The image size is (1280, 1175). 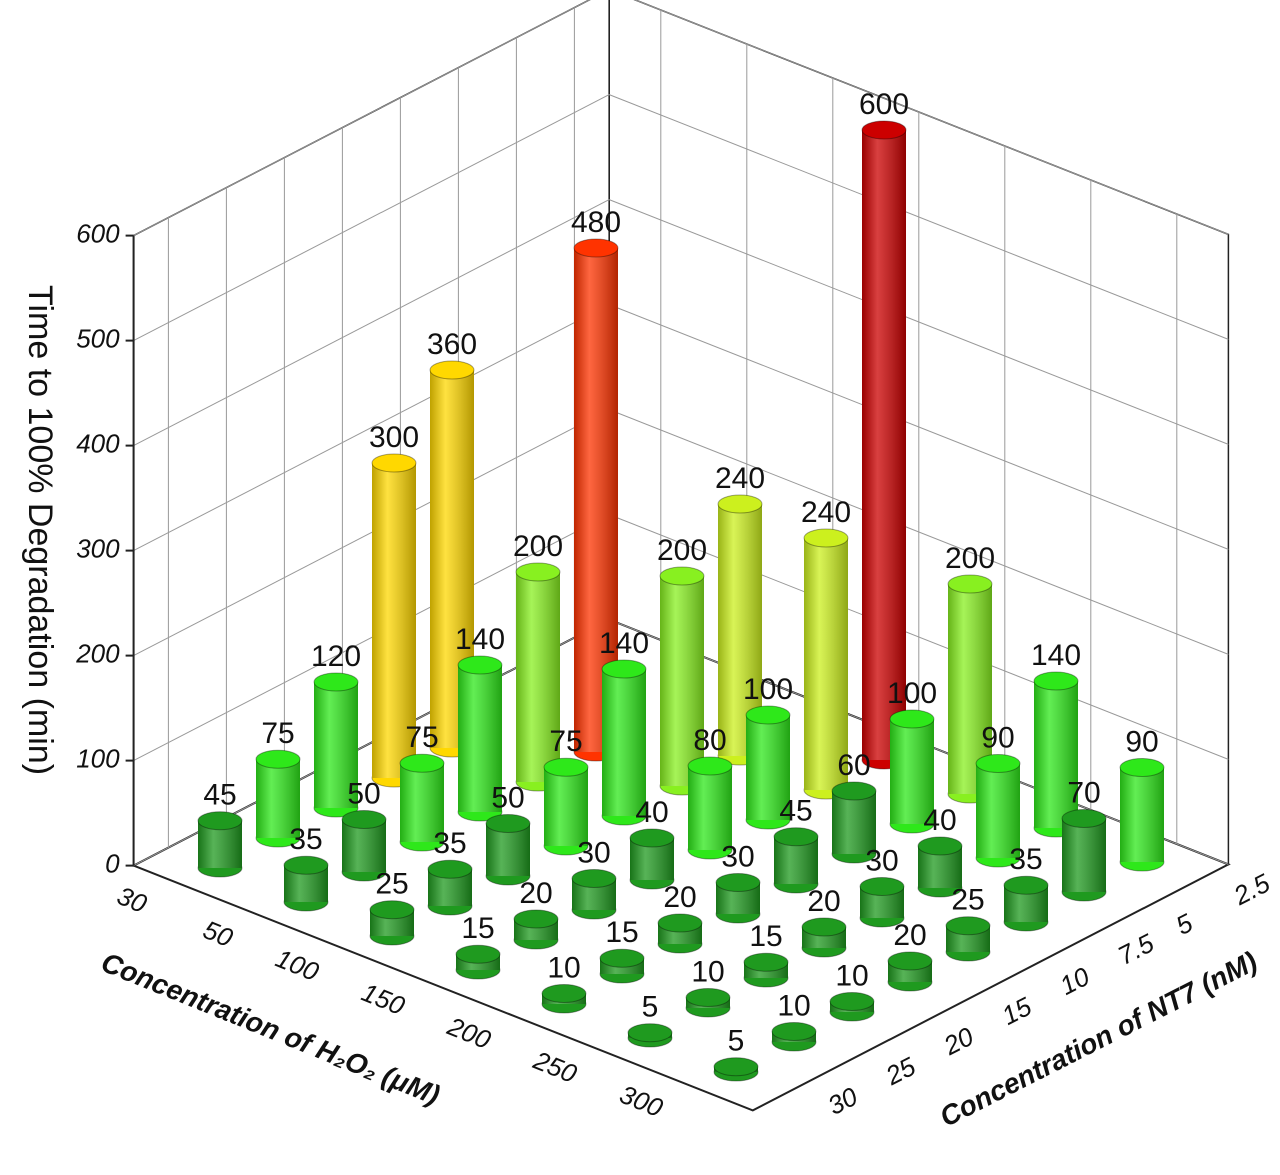 I want to click on z-tick-label: 400, so click(x=98, y=443).